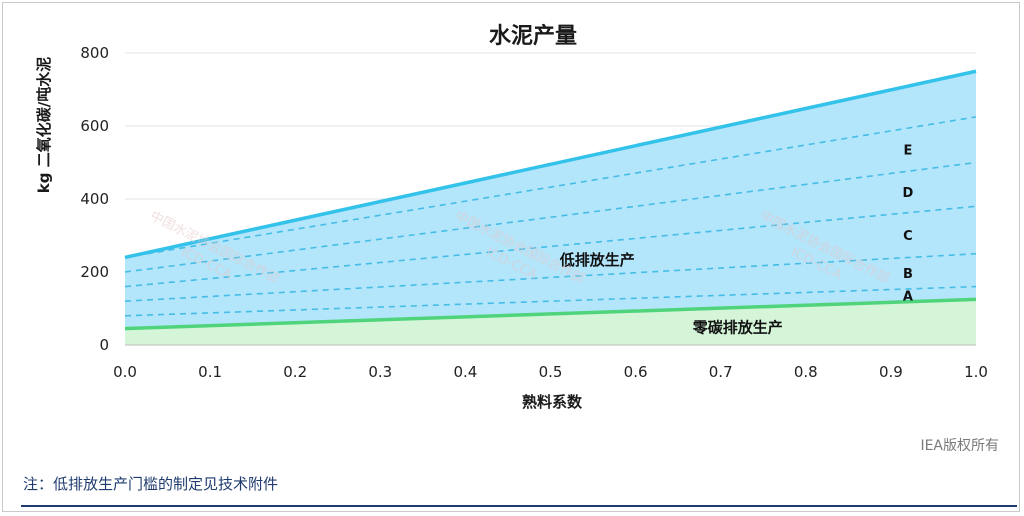 The height and width of the screenshot is (516, 1024). I want to click on region-label-near-zero: 零碳排放生产, so click(737, 327).